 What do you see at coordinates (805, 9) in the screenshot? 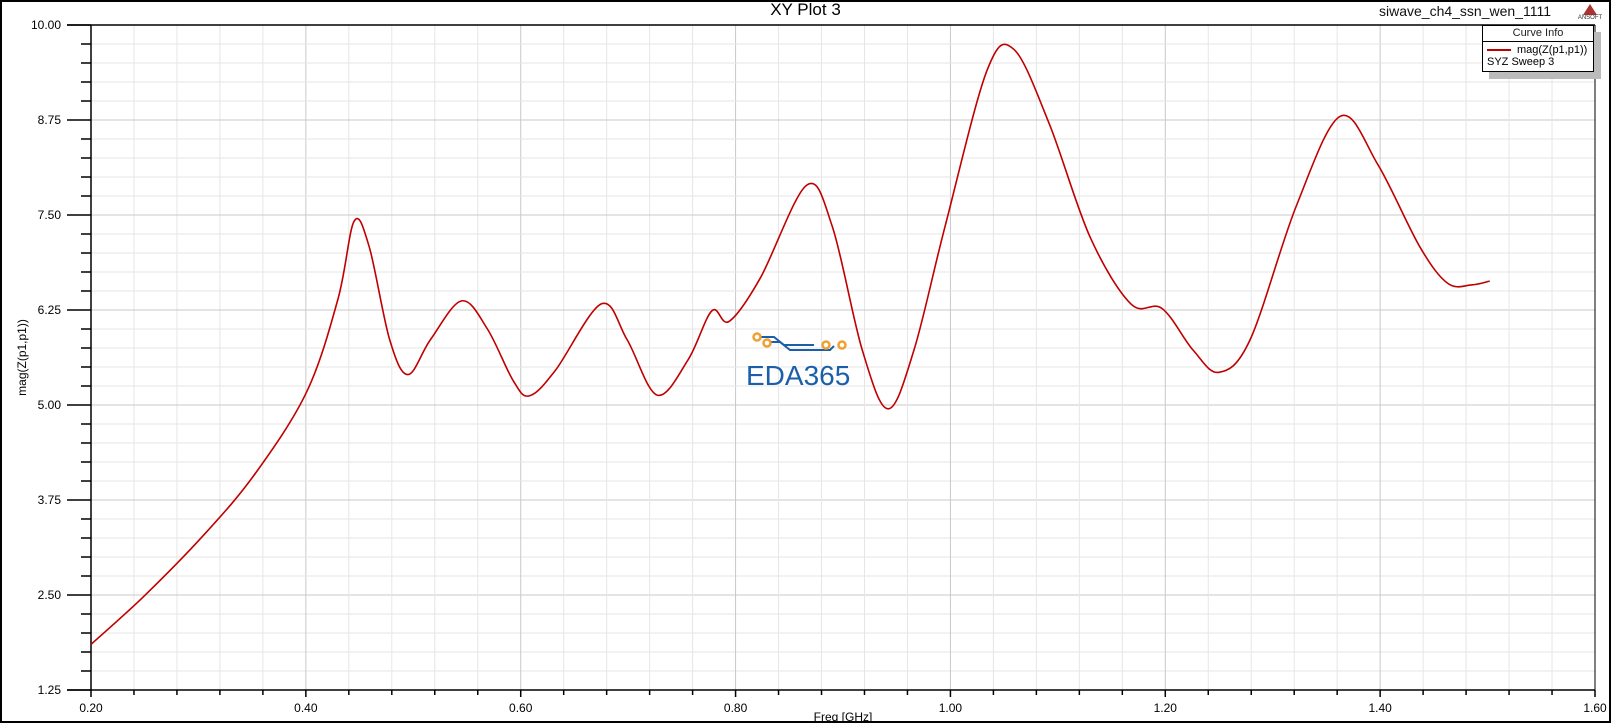
I see `plot-title: XY Plot 3` at bounding box center [805, 9].